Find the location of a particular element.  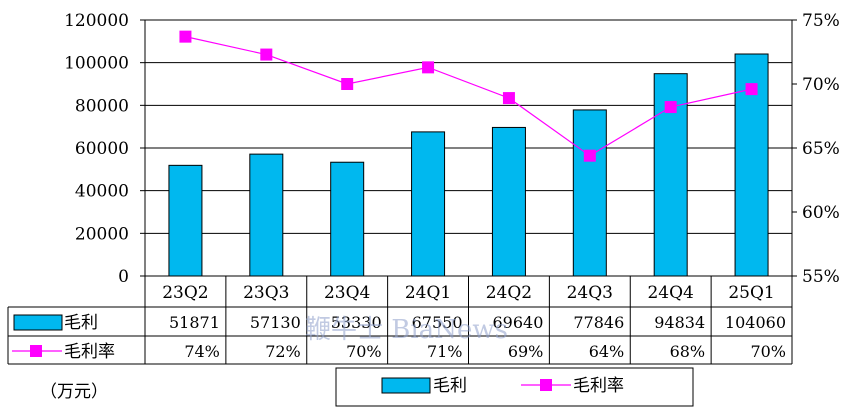

left-y-ticks: 0 20000 40000 60000 80000 100000 120000 is located at coordinates (96, 149).